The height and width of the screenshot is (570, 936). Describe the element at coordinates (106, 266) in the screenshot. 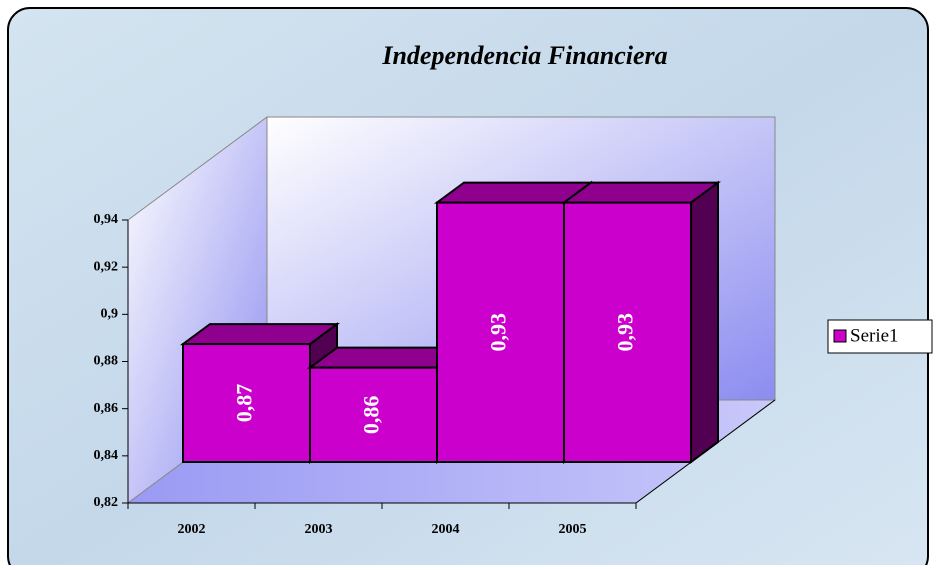

I see `y-tick-label: 0,92` at that location.